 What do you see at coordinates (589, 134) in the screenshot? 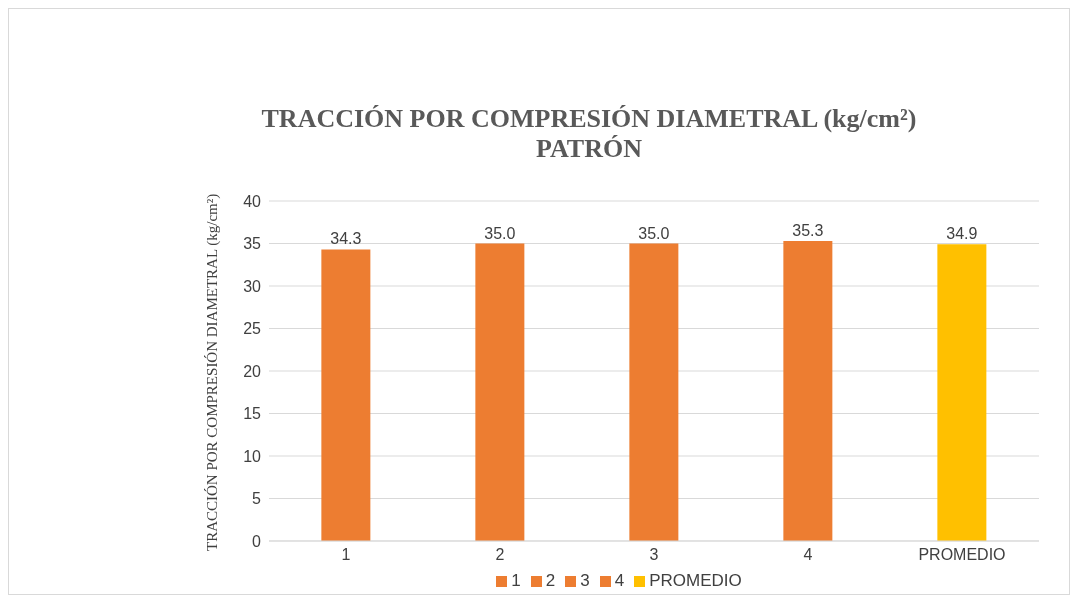
I see `chart-title: TRACCIÓN POR COMPRESIÓN DIAMETRAL (kg/cm²) PATRÓN` at bounding box center [589, 134].